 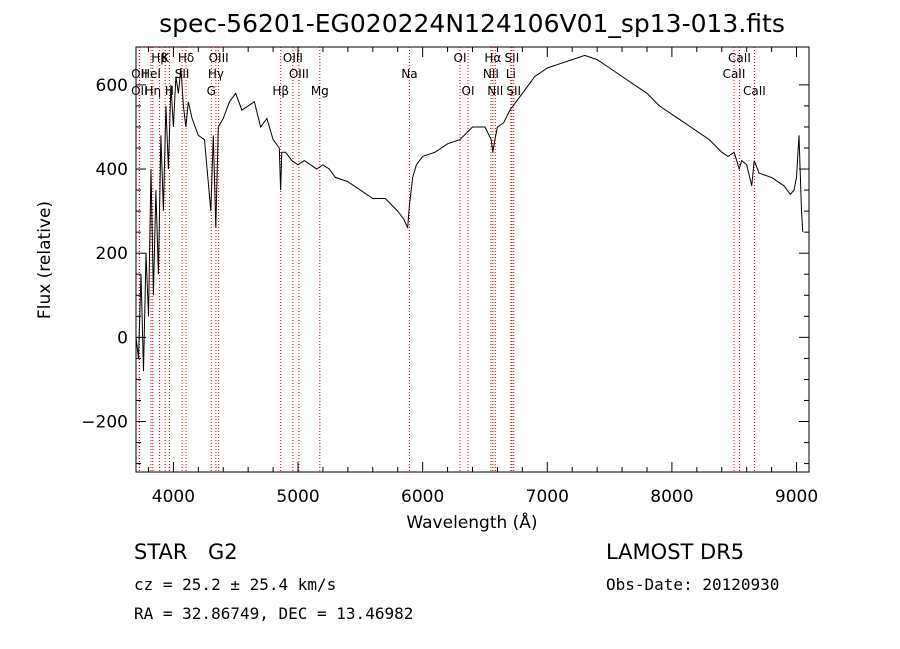 What do you see at coordinates (693, 584) in the screenshot?
I see `observation-date: Obs-Date: 20120930` at bounding box center [693, 584].